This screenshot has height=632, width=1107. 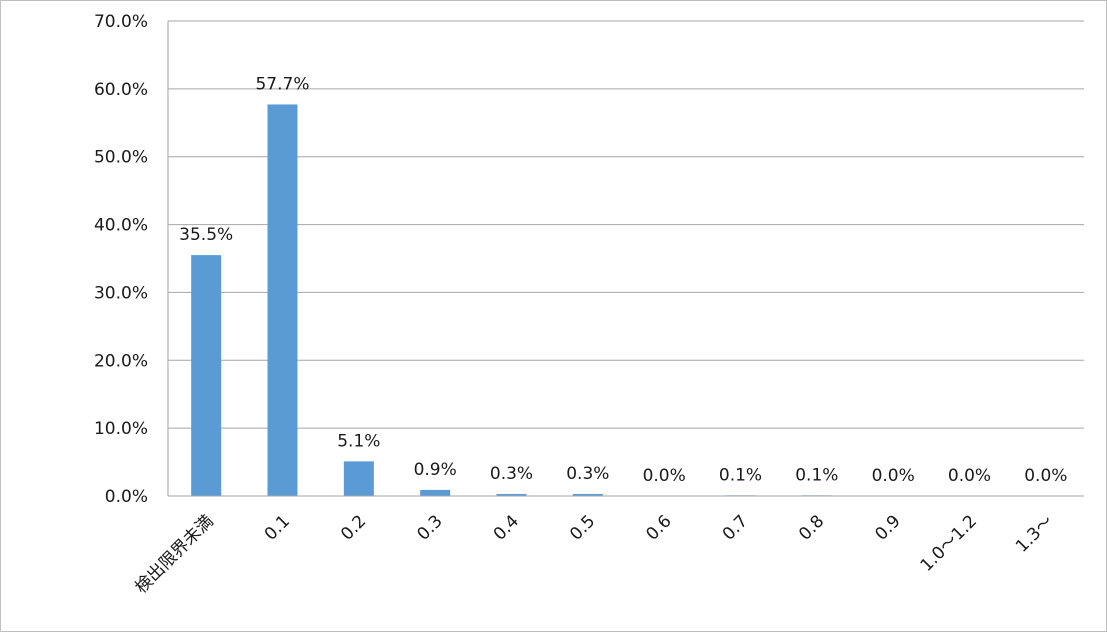 What do you see at coordinates (811, 527) in the screenshot?
I see `x-tick-label: 0.8` at bounding box center [811, 527].